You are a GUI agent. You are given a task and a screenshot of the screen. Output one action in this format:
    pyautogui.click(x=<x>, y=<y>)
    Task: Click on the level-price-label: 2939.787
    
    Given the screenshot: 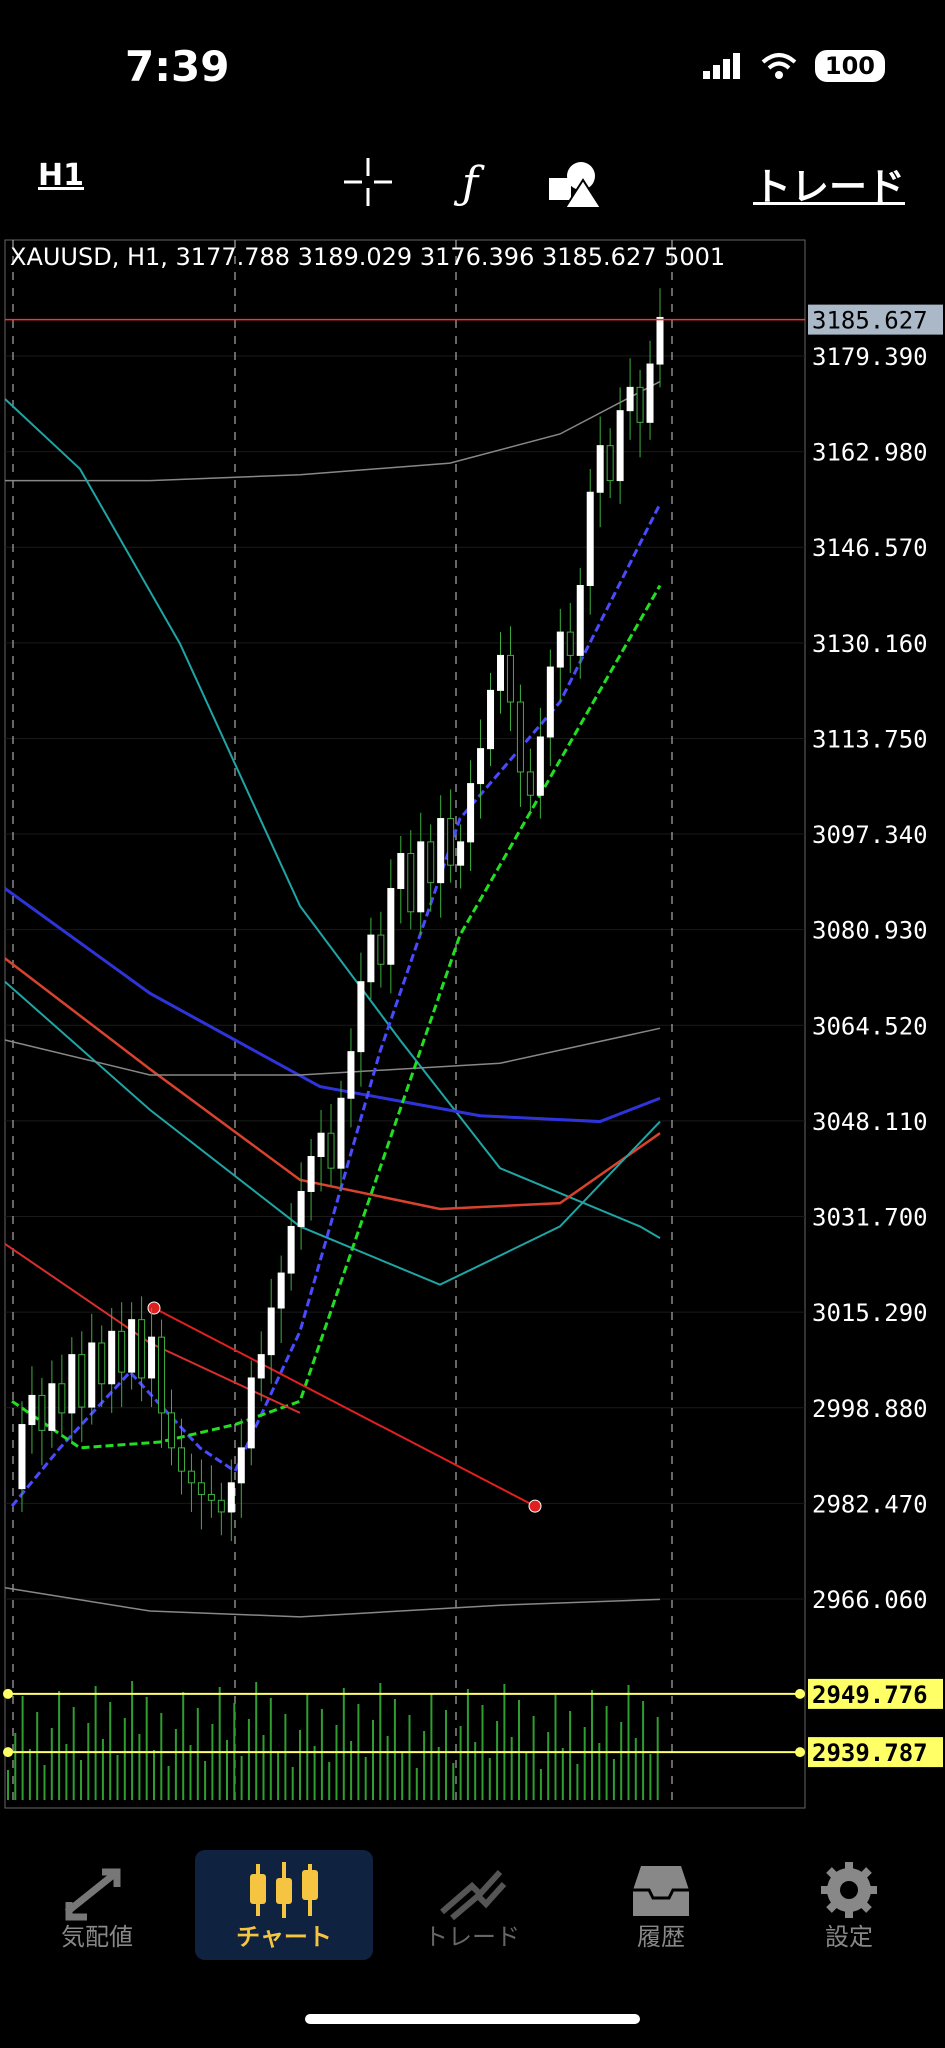 What is the action you would take?
    pyautogui.click(x=870, y=1753)
    